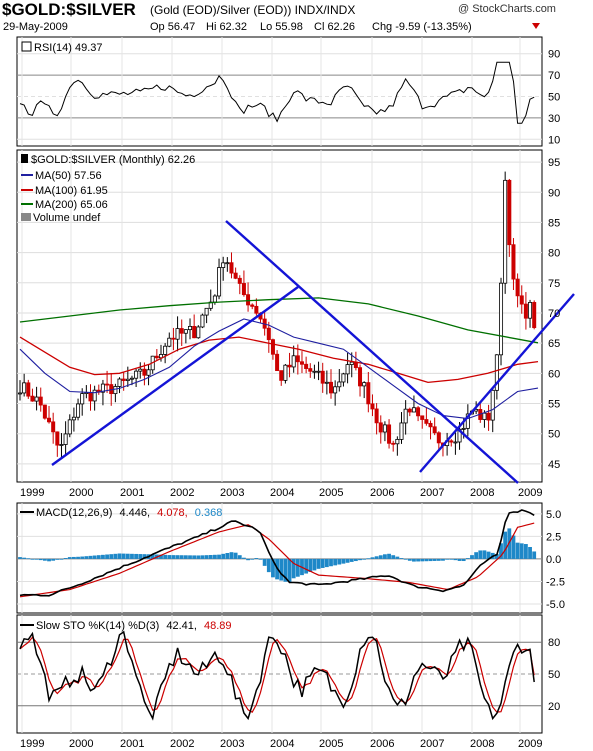 This screenshot has width=593, height=751. I want to click on sto-d-value: 48.89, so click(218, 626).